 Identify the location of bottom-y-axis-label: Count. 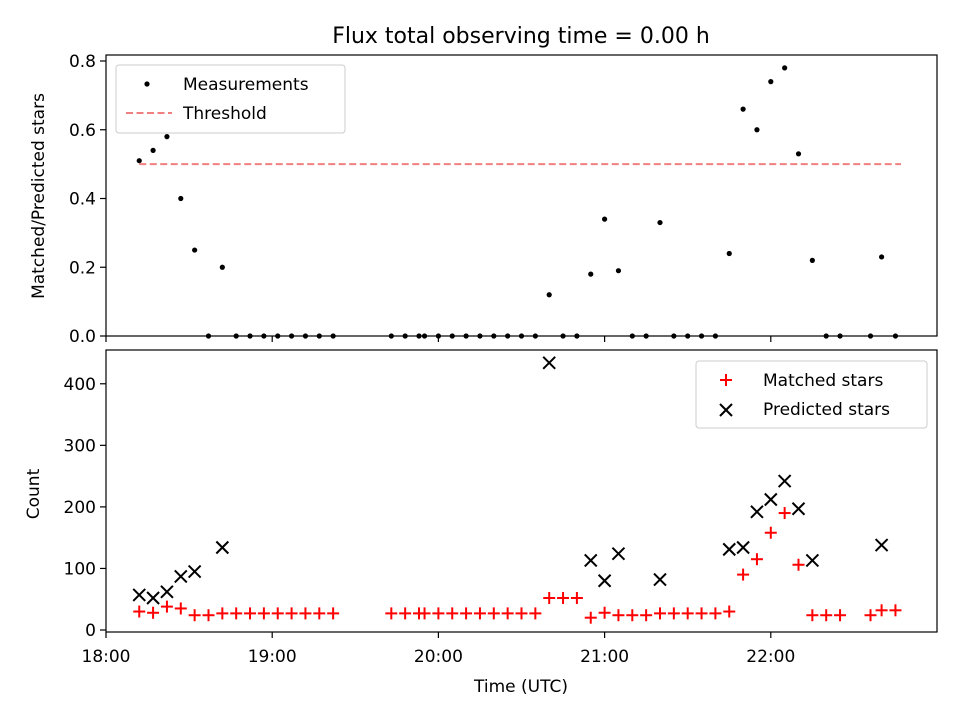
(34, 493).